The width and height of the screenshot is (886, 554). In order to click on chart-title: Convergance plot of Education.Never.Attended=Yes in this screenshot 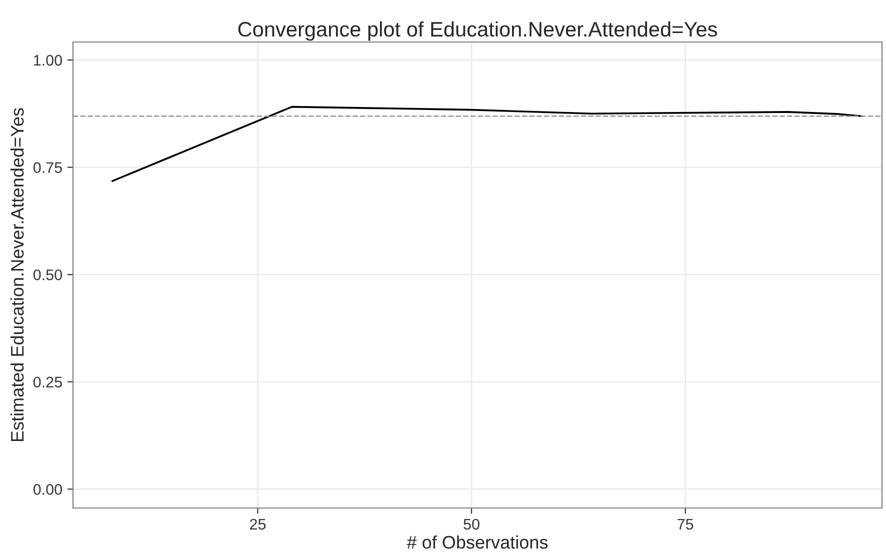, I will do `click(478, 31)`.